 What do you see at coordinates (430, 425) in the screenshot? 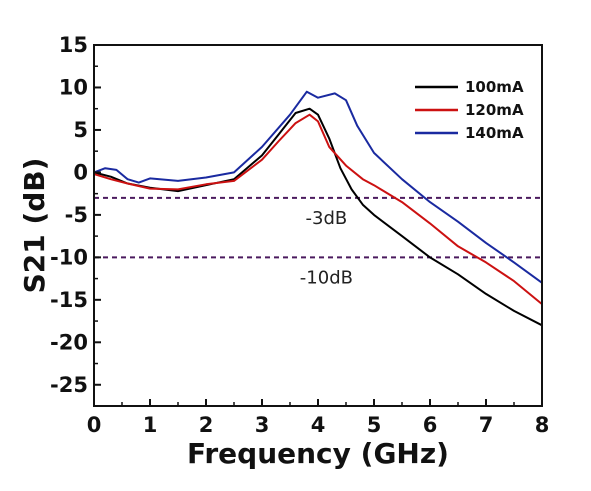
I see `x-tick-label: 6` at bounding box center [430, 425].